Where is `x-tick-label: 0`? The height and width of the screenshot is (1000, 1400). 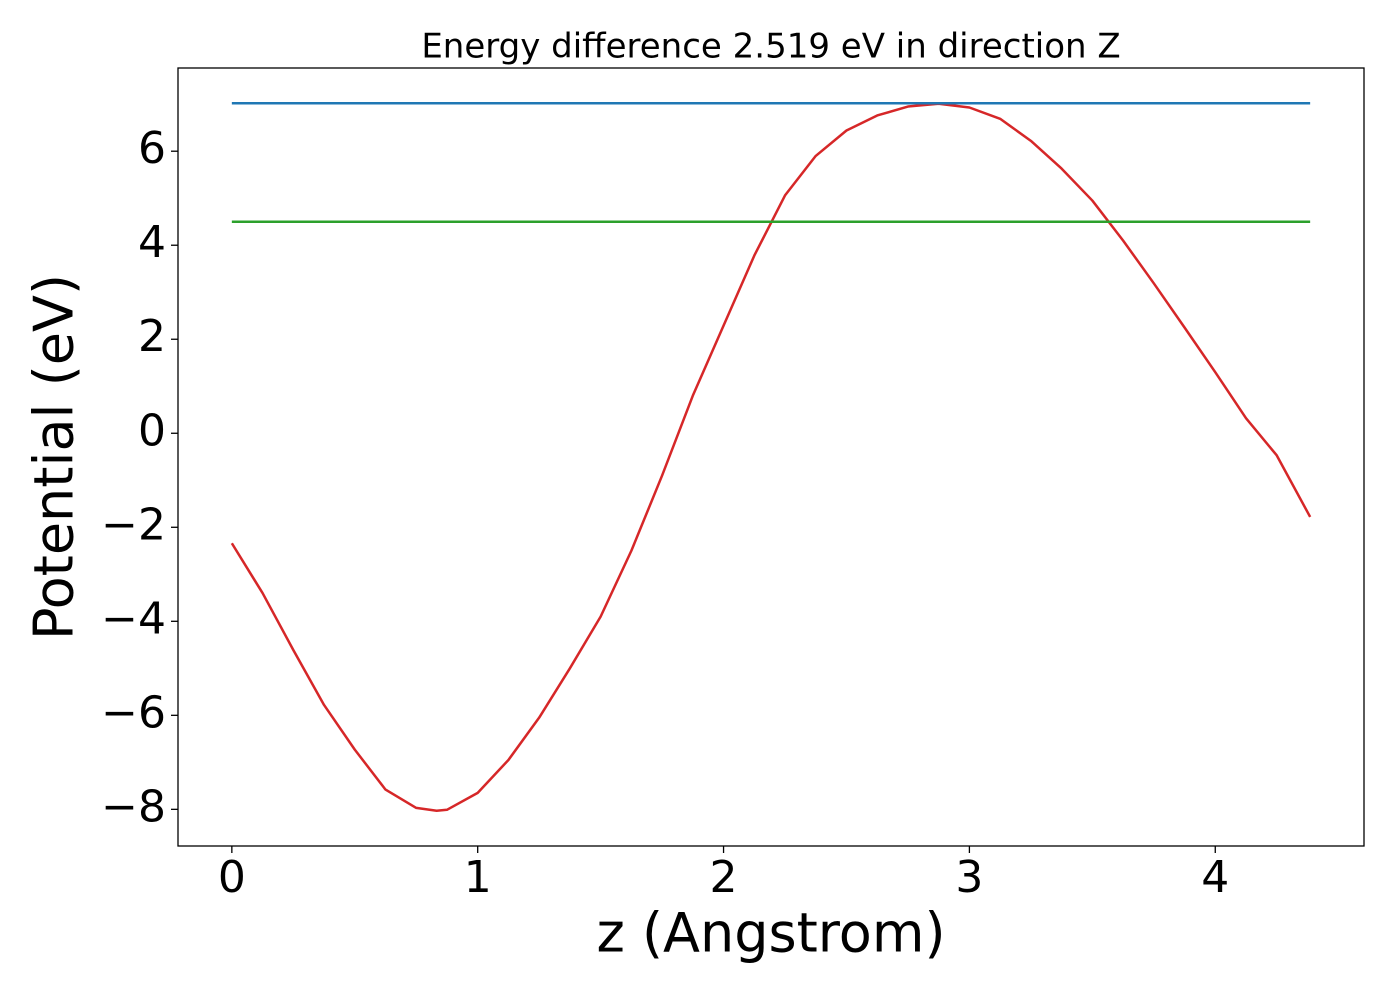 x-tick-label: 0 is located at coordinates (232, 877).